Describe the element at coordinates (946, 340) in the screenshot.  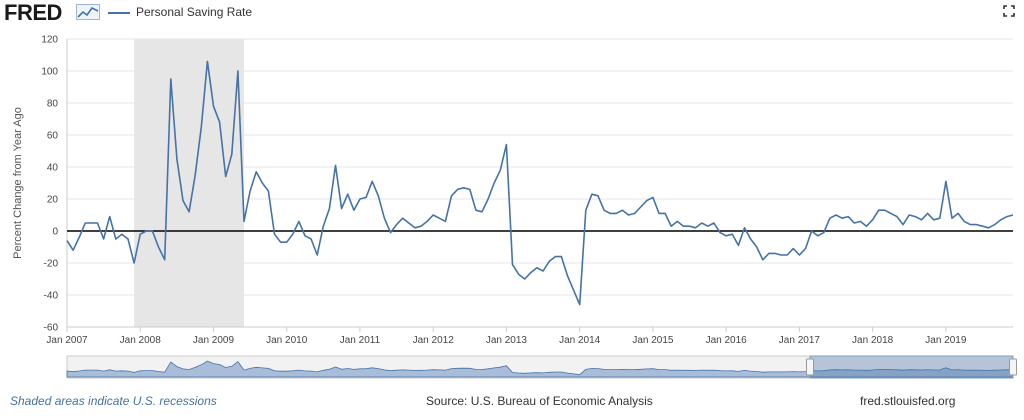
I see `x-tick-label: Jan 2019` at that location.